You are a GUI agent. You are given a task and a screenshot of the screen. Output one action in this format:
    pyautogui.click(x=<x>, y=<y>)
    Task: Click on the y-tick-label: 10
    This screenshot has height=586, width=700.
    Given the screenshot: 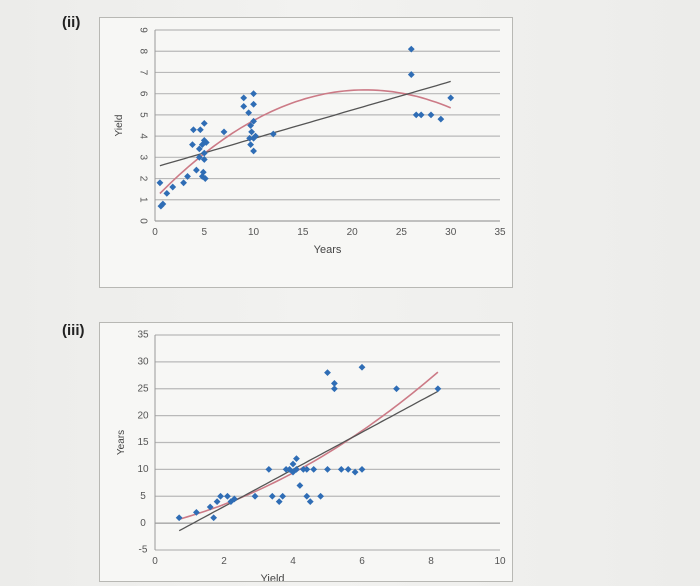 What is the action you would take?
    pyautogui.click(x=143, y=469)
    